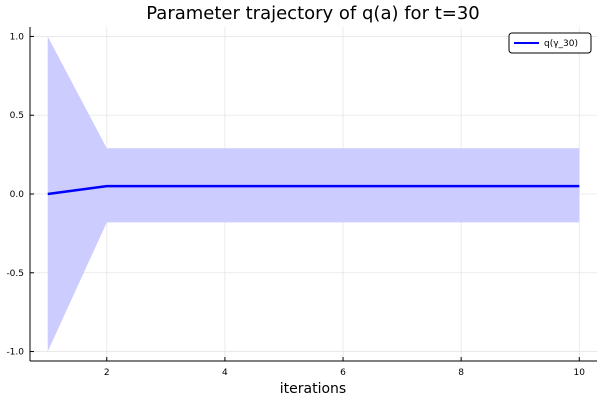  What do you see at coordinates (312, 13) in the screenshot?
I see `chart-title: Parameter trajectory of q(a) for t=30` at bounding box center [312, 13].